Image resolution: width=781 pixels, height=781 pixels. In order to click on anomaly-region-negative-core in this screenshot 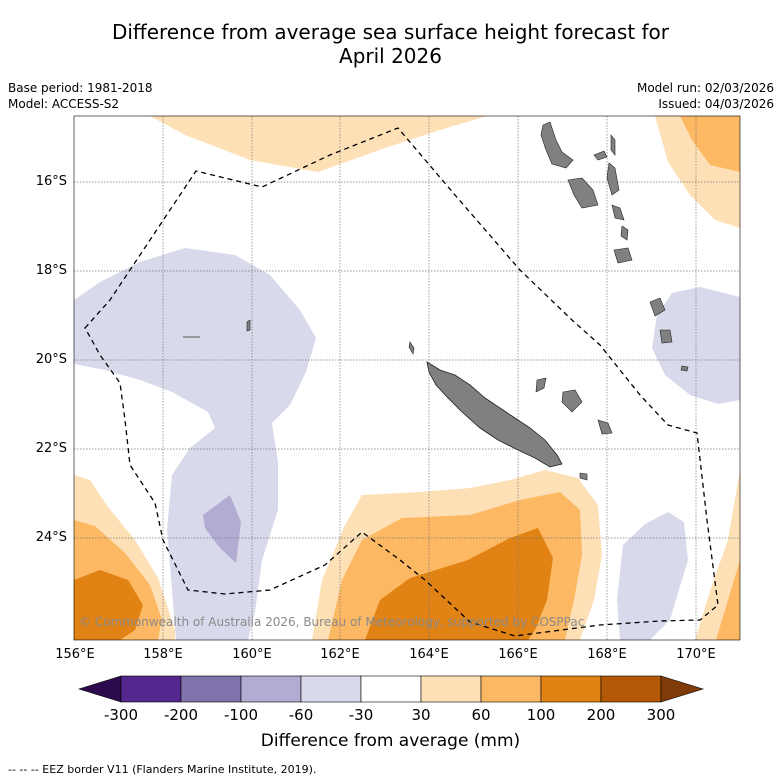, I will do `click(222, 529)`.